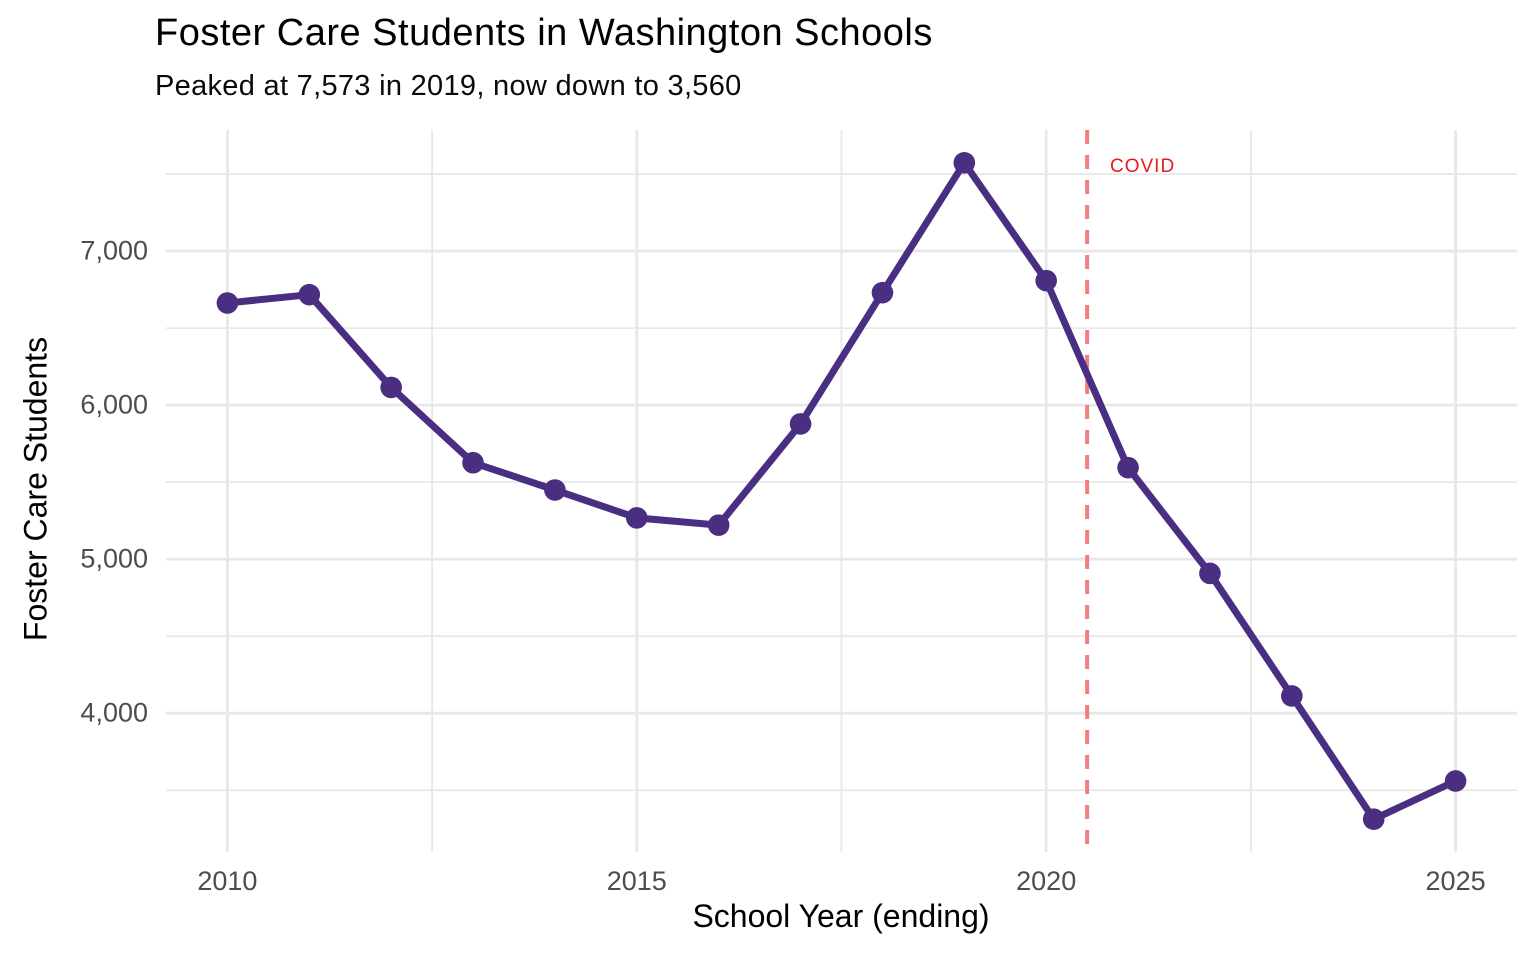 This screenshot has height=960, width=1536. What do you see at coordinates (35, 489) in the screenshot?
I see `y-axis-title: Foster Care Students` at bounding box center [35, 489].